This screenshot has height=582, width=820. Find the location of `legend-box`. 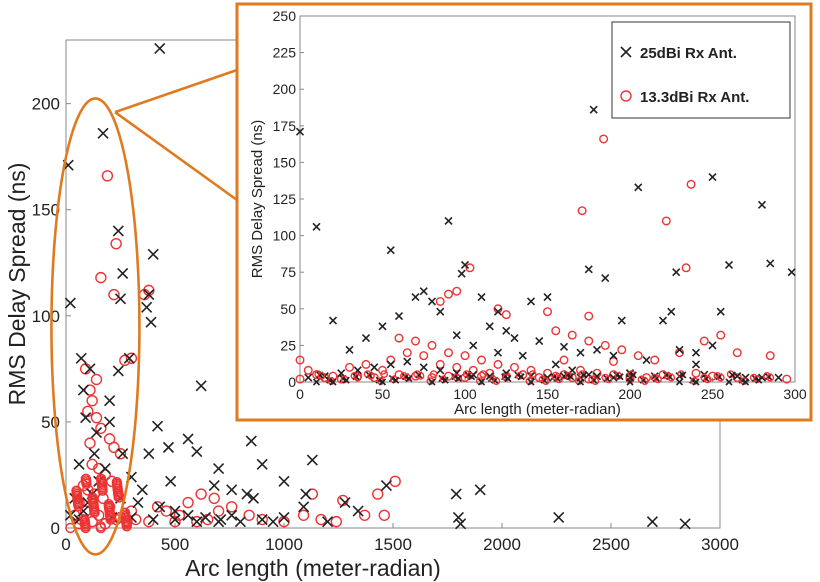

legend-box is located at coordinates (701, 70).